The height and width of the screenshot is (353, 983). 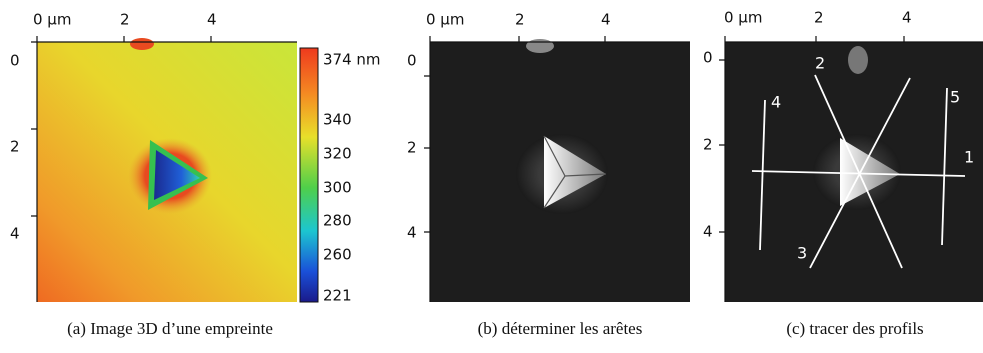 I want to click on colorbar-label: 260, so click(x=337, y=255).